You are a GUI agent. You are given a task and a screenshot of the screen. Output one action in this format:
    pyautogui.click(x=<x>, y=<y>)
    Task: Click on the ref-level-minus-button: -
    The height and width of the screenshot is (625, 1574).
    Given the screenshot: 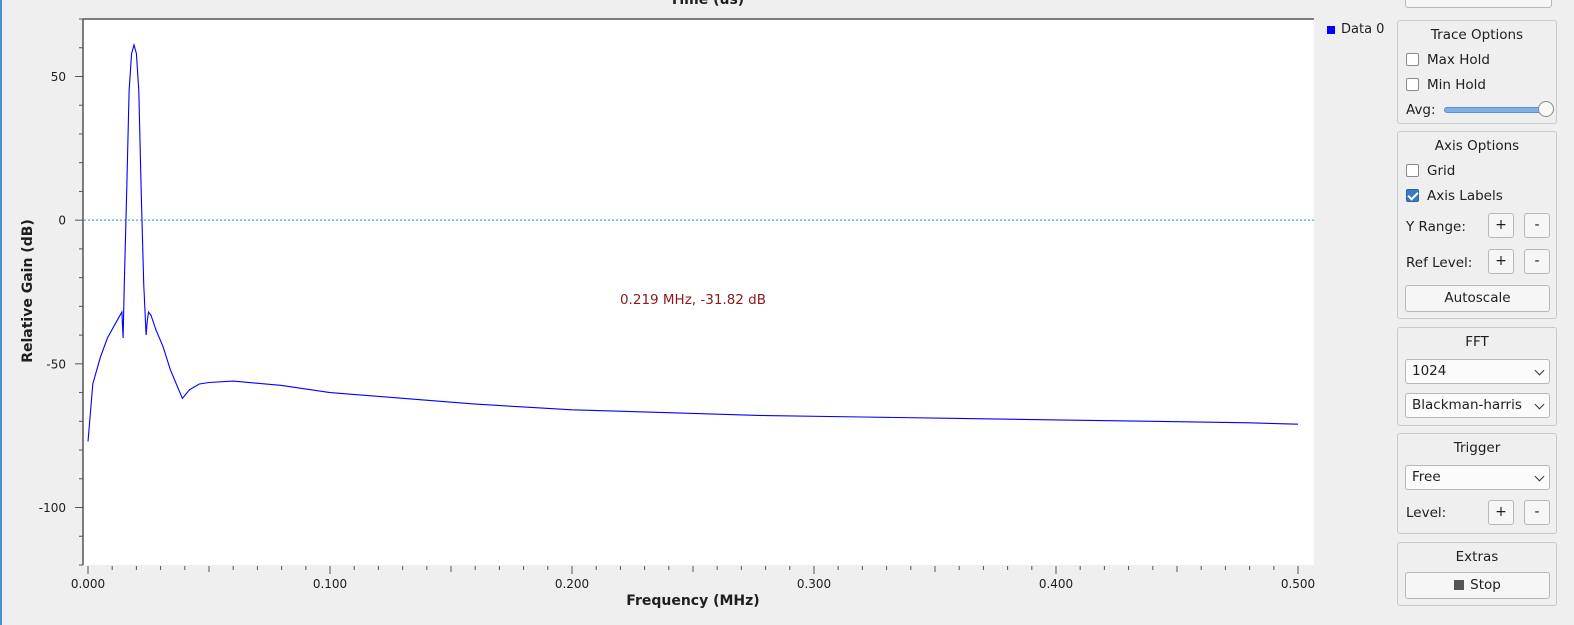 What is the action you would take?
    pyautogui.click(x=1537, y=261)
    